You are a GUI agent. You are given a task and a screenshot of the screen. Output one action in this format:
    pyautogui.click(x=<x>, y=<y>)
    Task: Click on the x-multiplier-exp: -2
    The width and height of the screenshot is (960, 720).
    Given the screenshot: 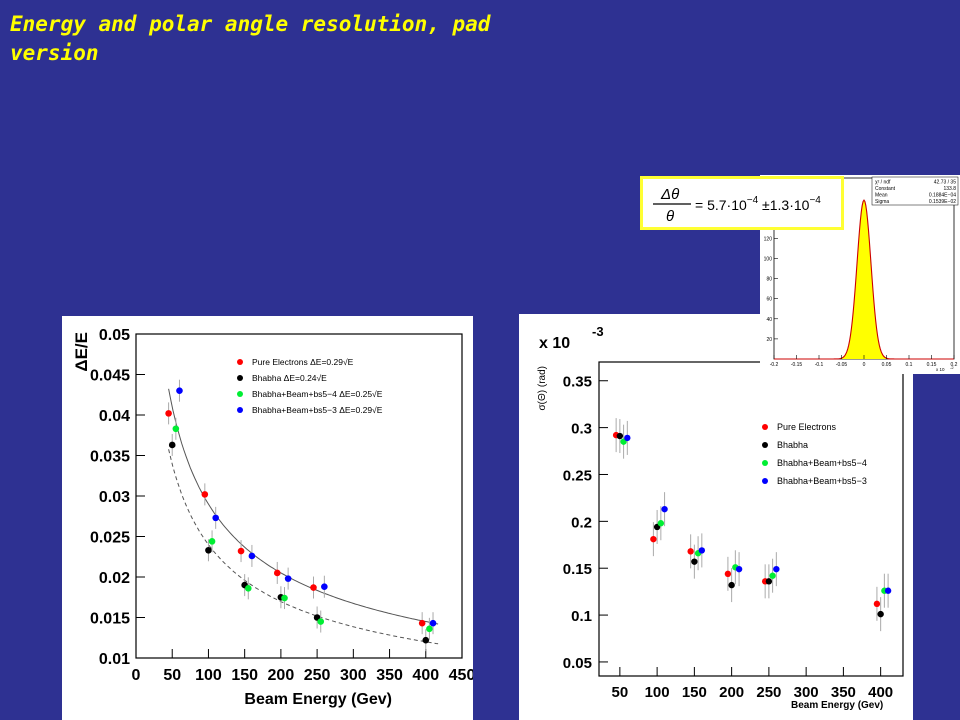 What is the action you would take?
    pyautogui.click(x=952, y=367)
    